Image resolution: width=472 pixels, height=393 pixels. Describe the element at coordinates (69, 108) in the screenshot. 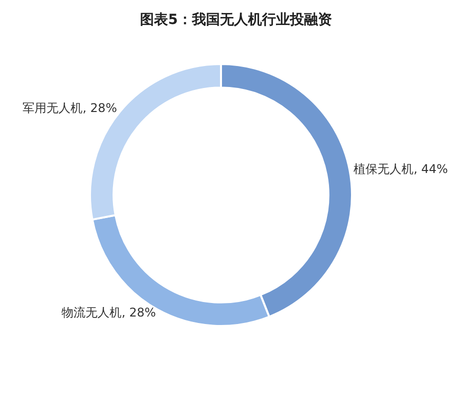

I see `slice-label: 军用无人机, 28%` at that location.